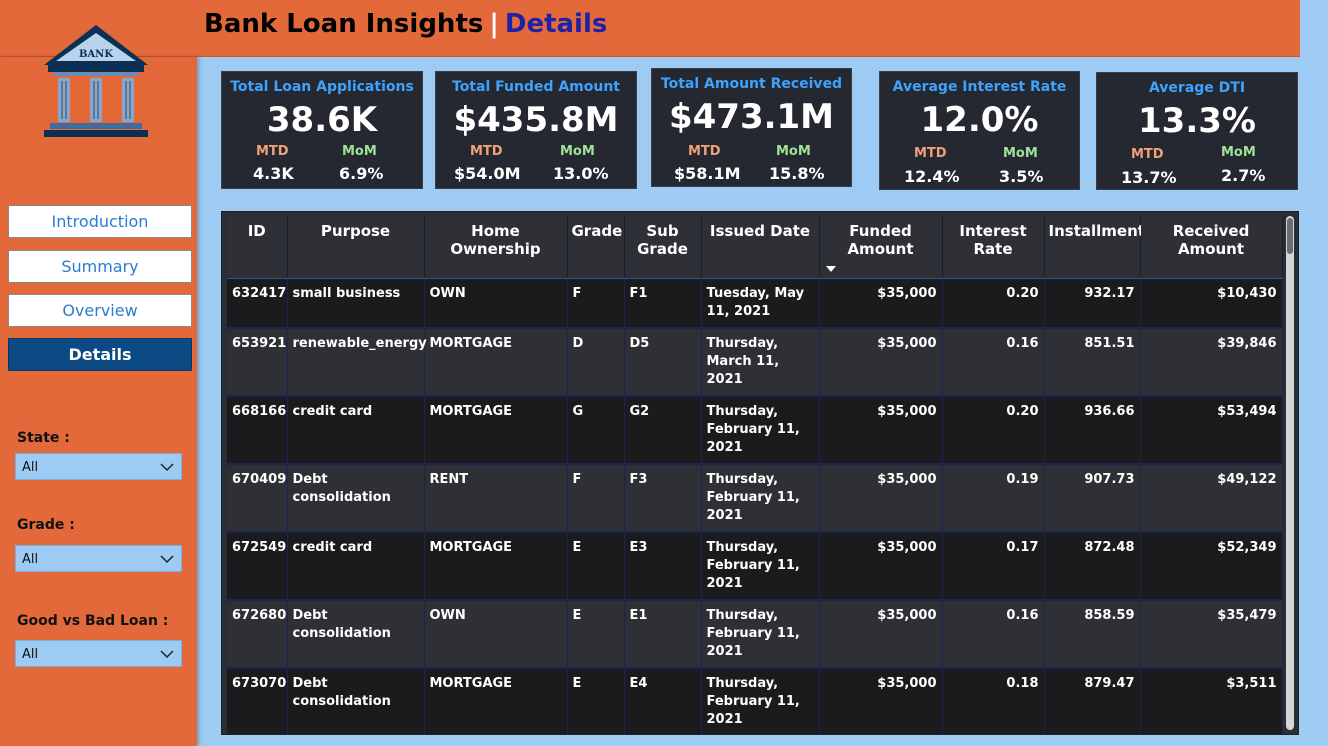  I want to click on table-cell: E3, so click(663, 566).